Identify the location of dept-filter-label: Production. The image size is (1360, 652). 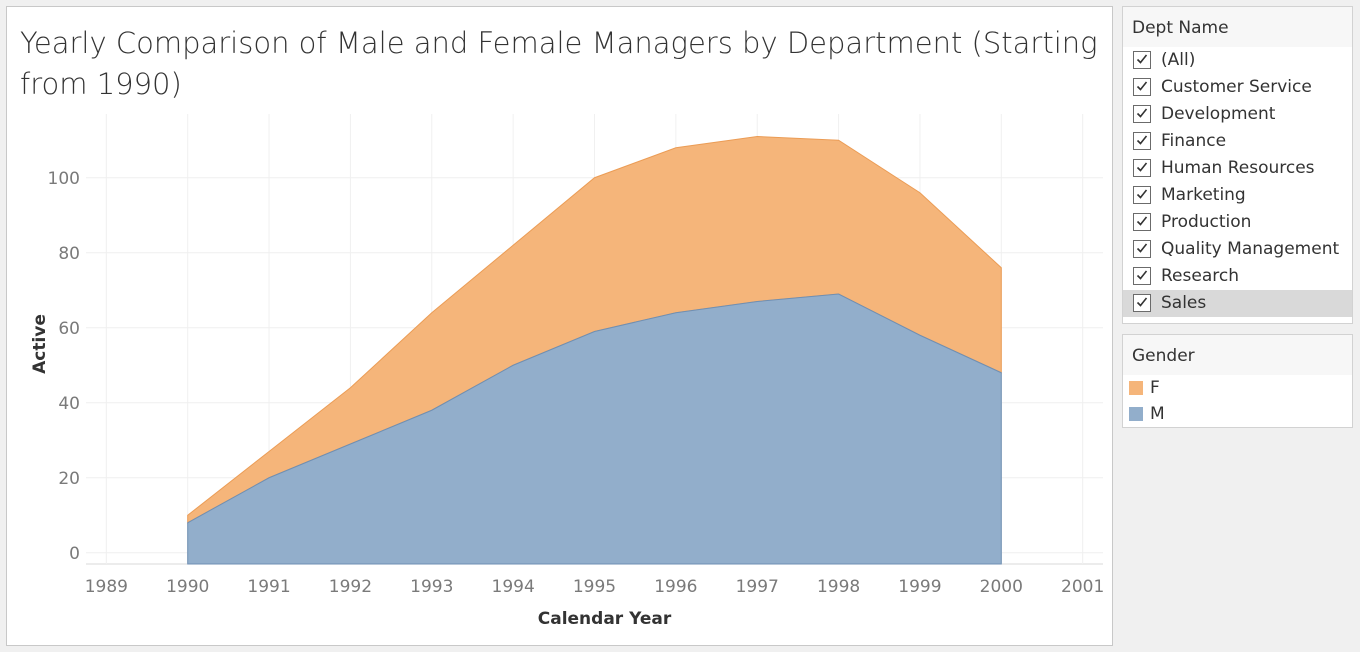
(1206, 222).